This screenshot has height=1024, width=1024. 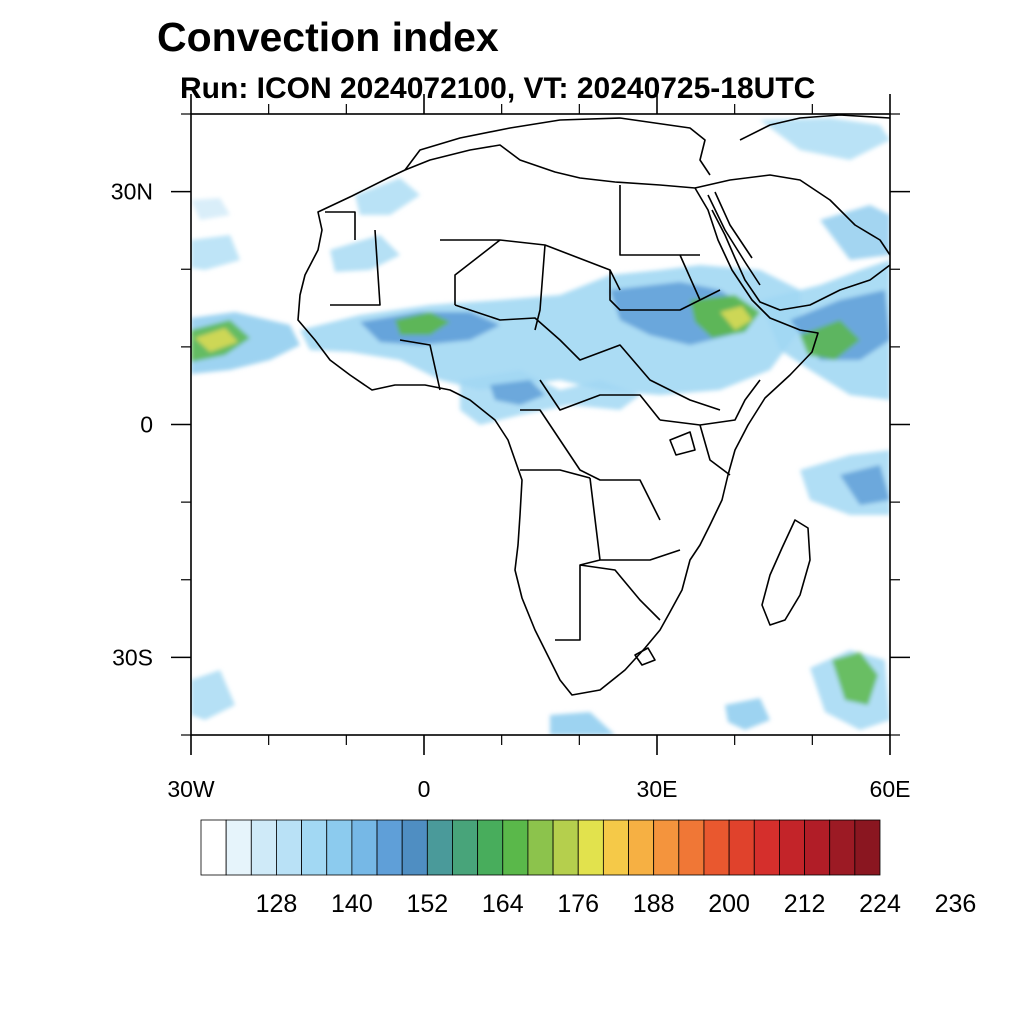 I want to click on lon-tick-label: 30E, so click(x=657, y=789).